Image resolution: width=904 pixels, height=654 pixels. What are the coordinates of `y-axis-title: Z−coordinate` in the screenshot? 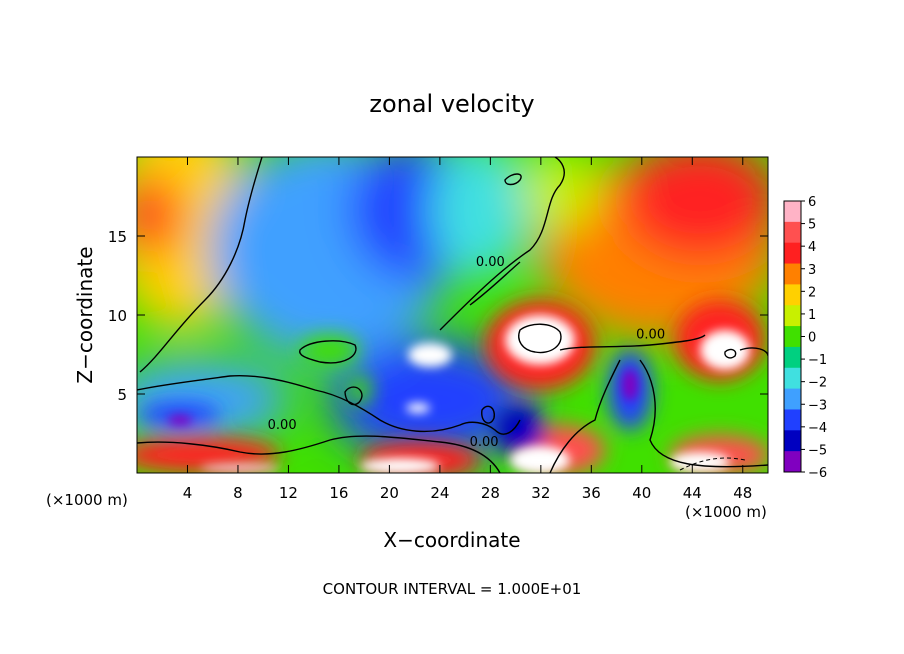 It's located at (85, 314).